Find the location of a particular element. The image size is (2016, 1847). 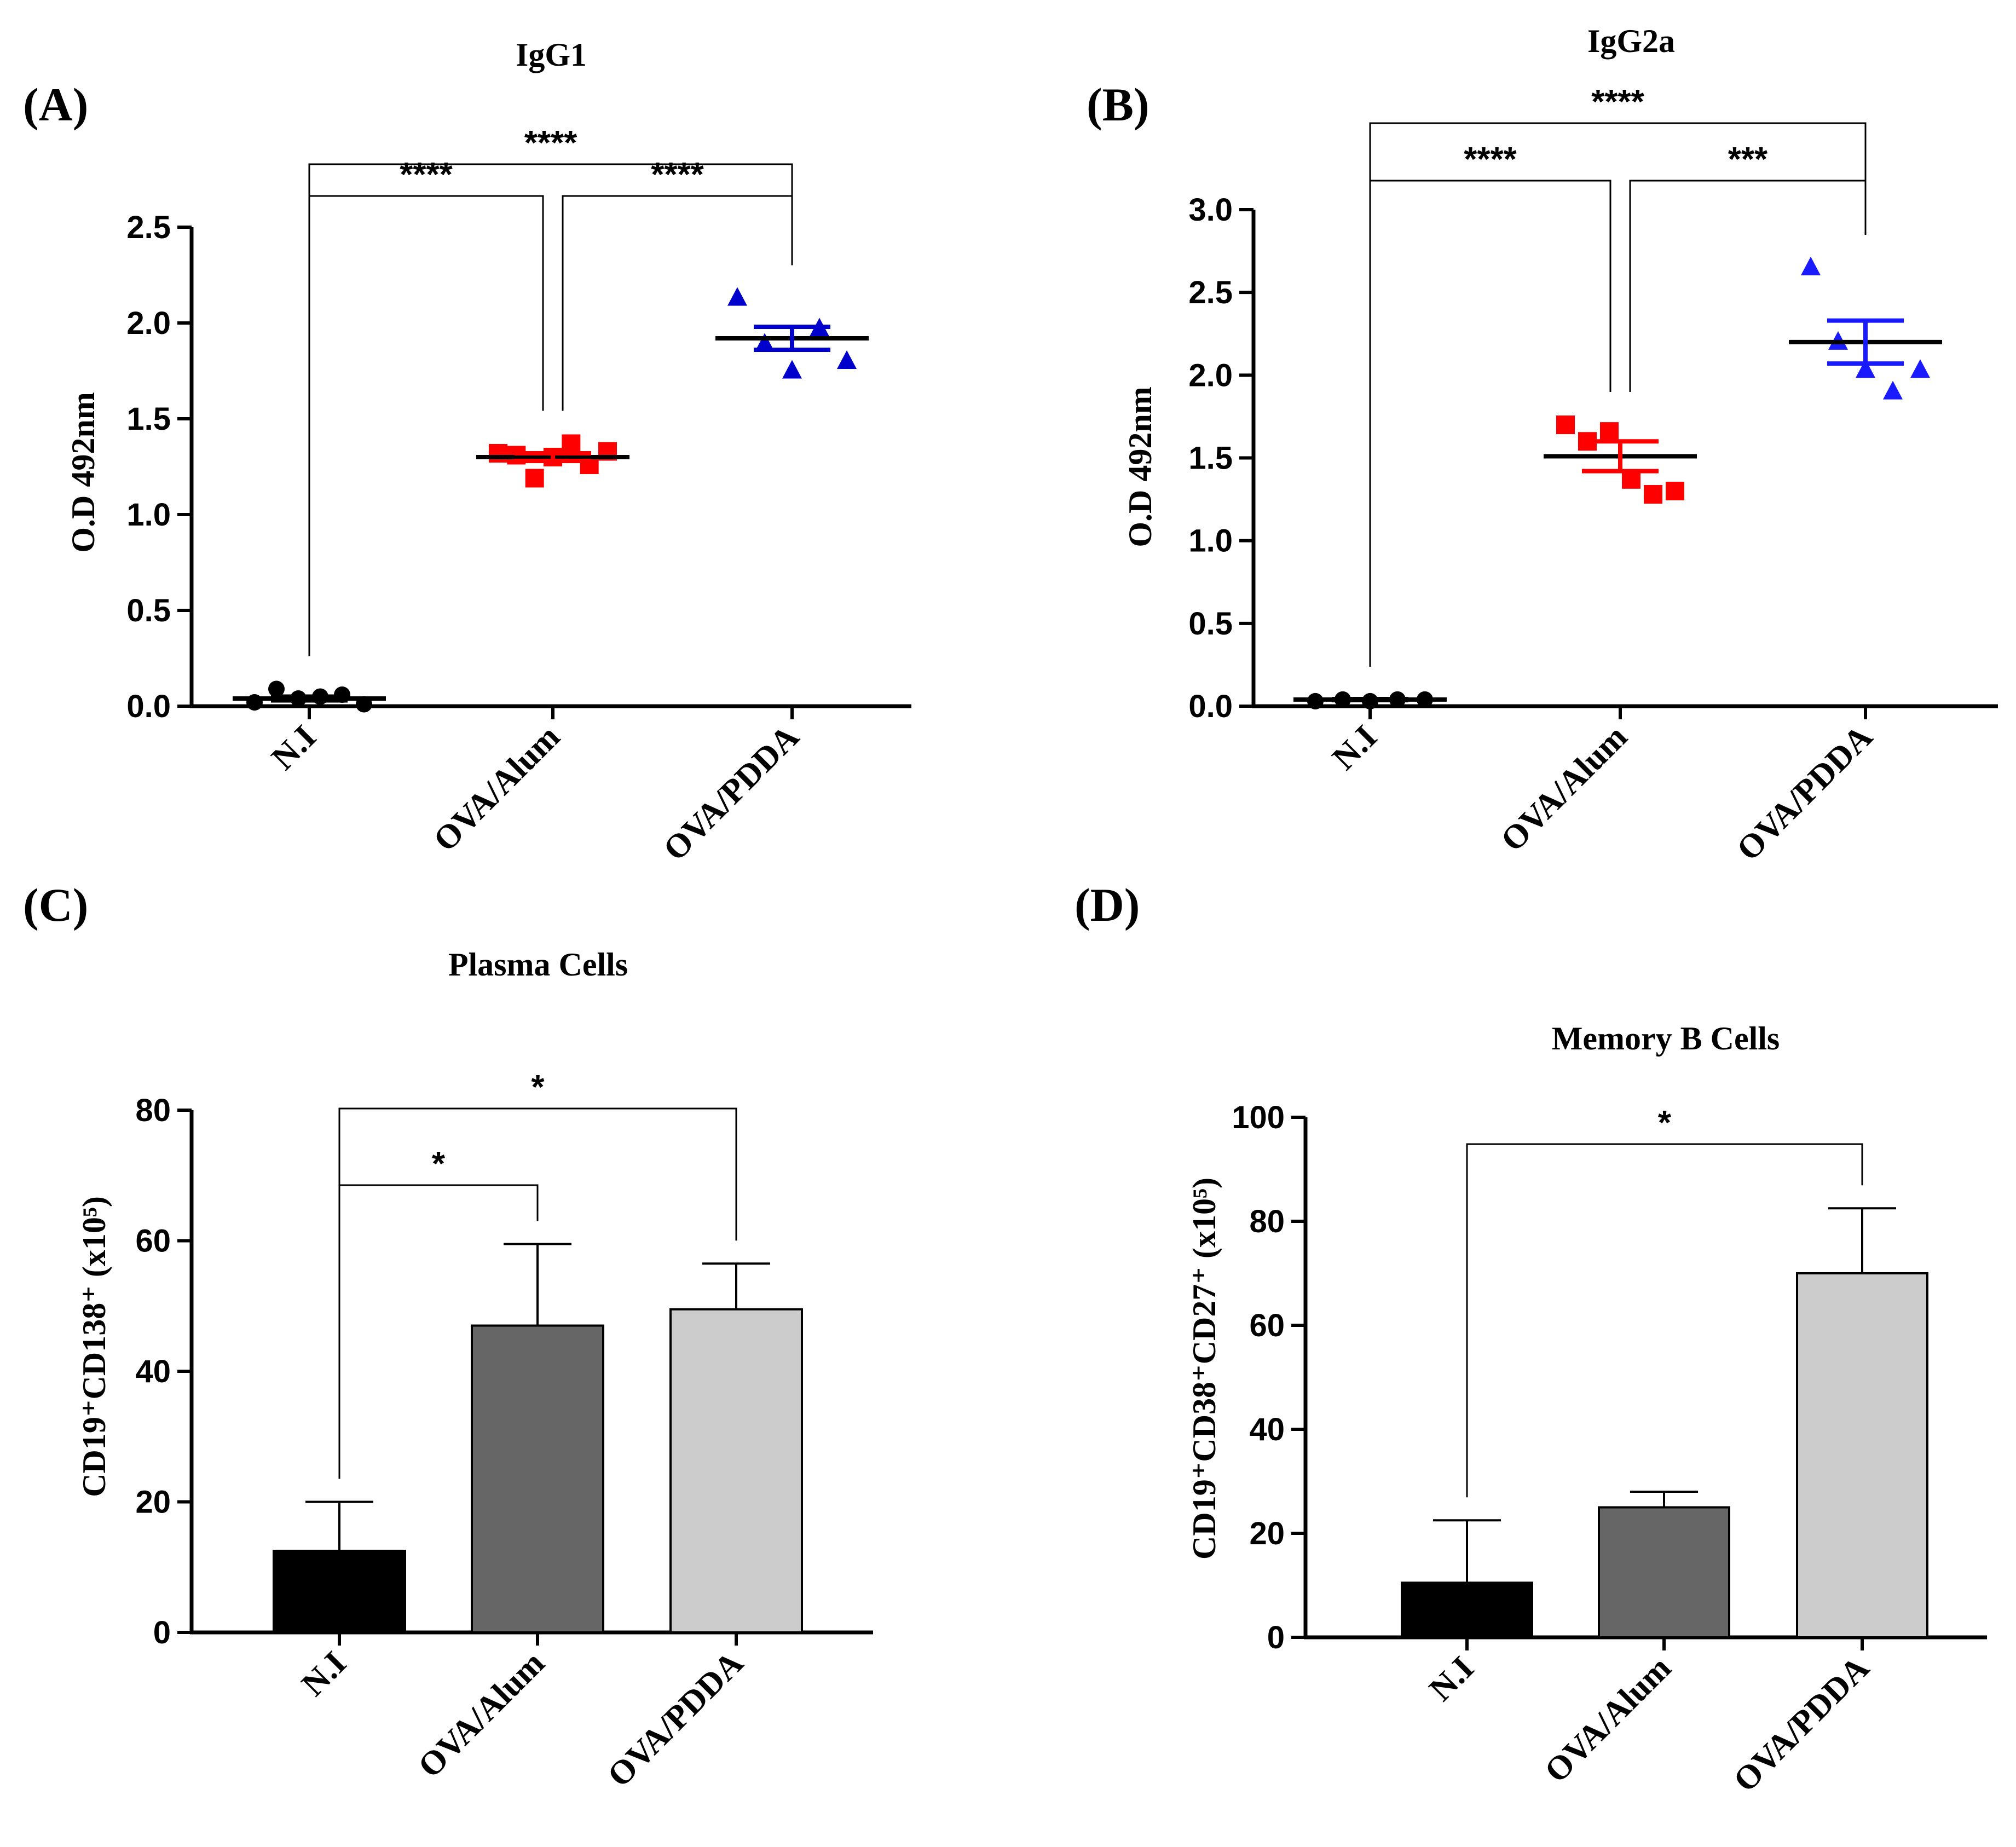

y-tick-label-B: 3.0 is located at coordinates (1210, 210).